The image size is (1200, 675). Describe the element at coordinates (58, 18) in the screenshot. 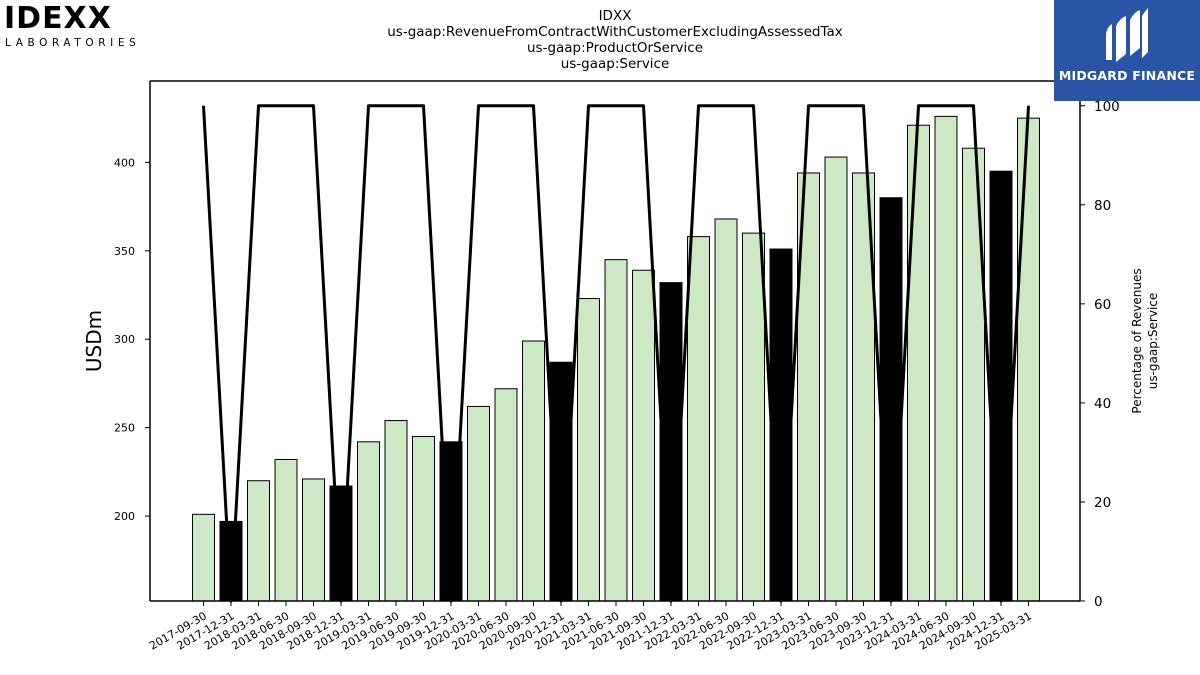

I see `idexx-logo-word: IDEXX` at that location.